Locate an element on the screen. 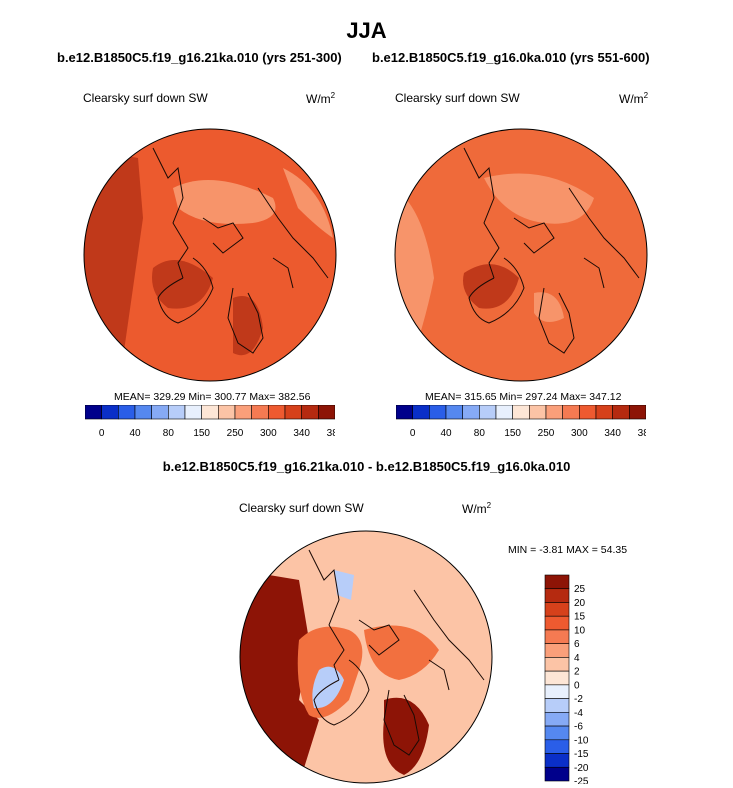 The height and width of the screenshot is (788, 733). difference-colorbar-tick-label: 4 is located at coordinates (577, 658).